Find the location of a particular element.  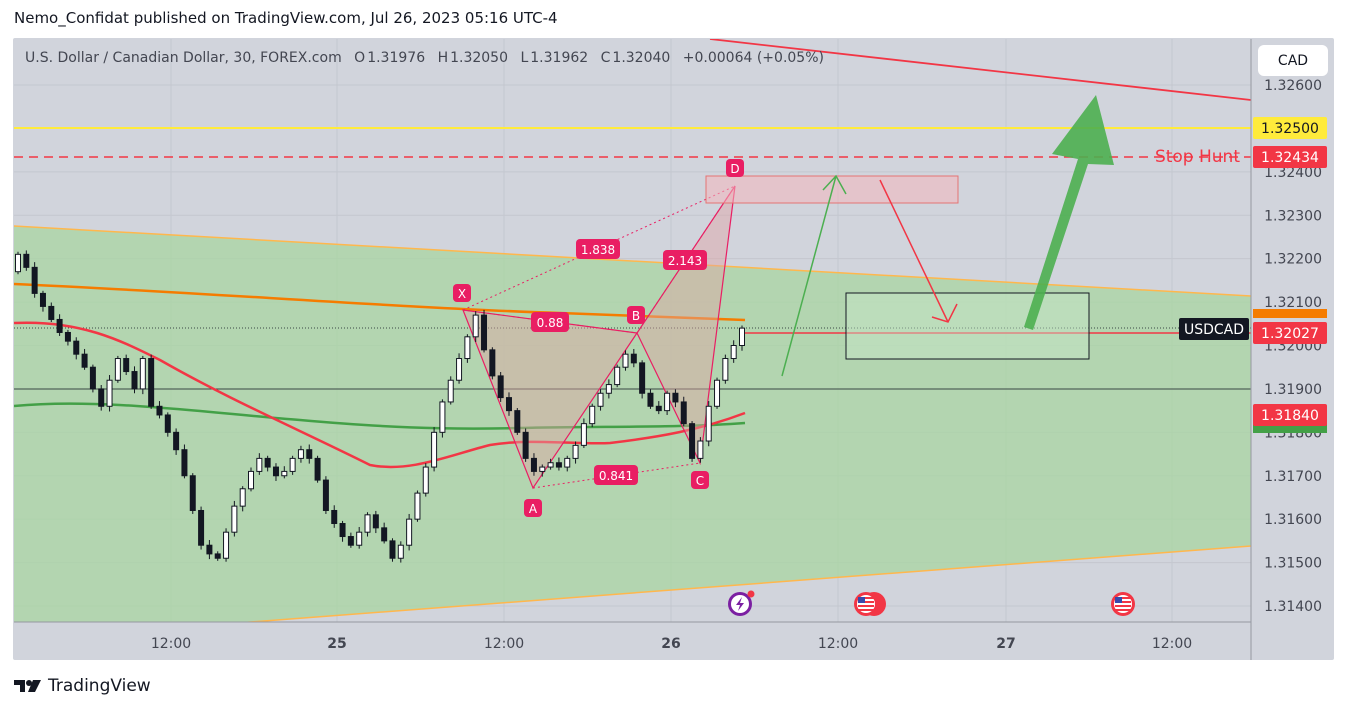

y-tick-label: 1.32400 is located at coordinates (1293, 173).